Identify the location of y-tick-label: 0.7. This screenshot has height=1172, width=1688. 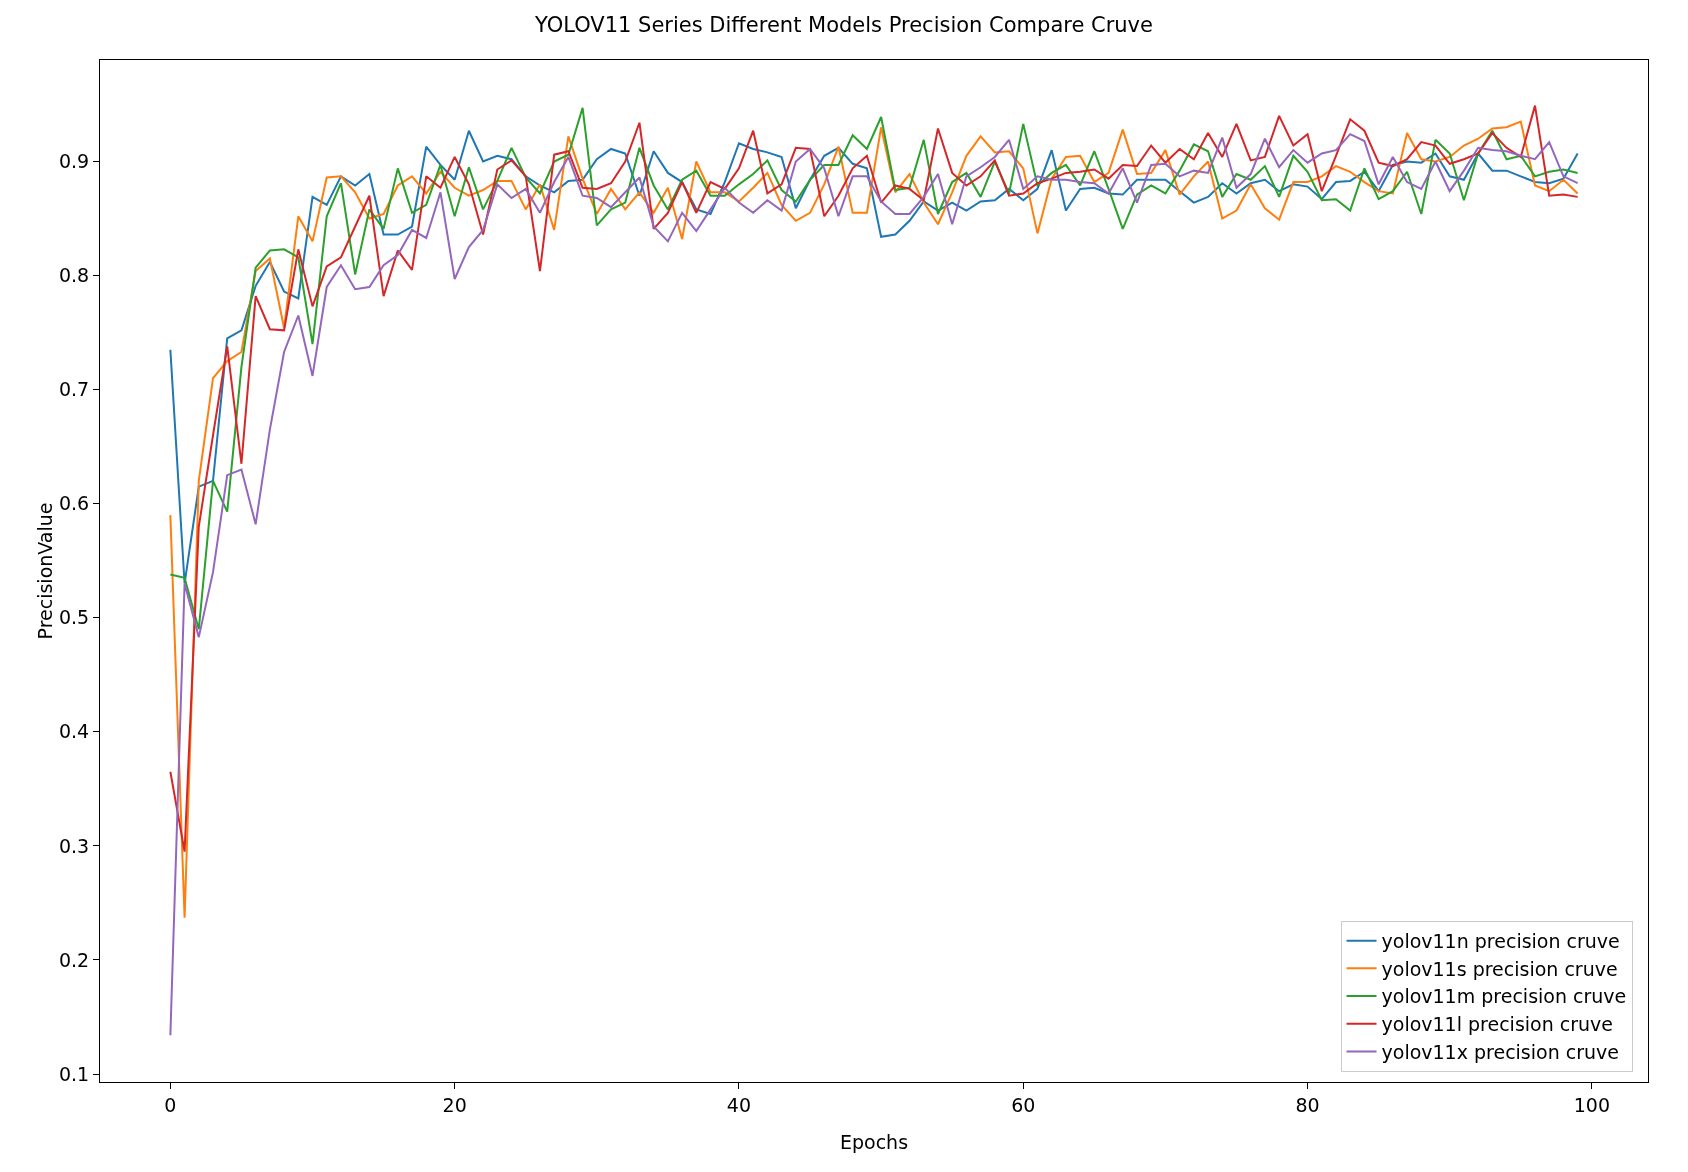
(74, 389).